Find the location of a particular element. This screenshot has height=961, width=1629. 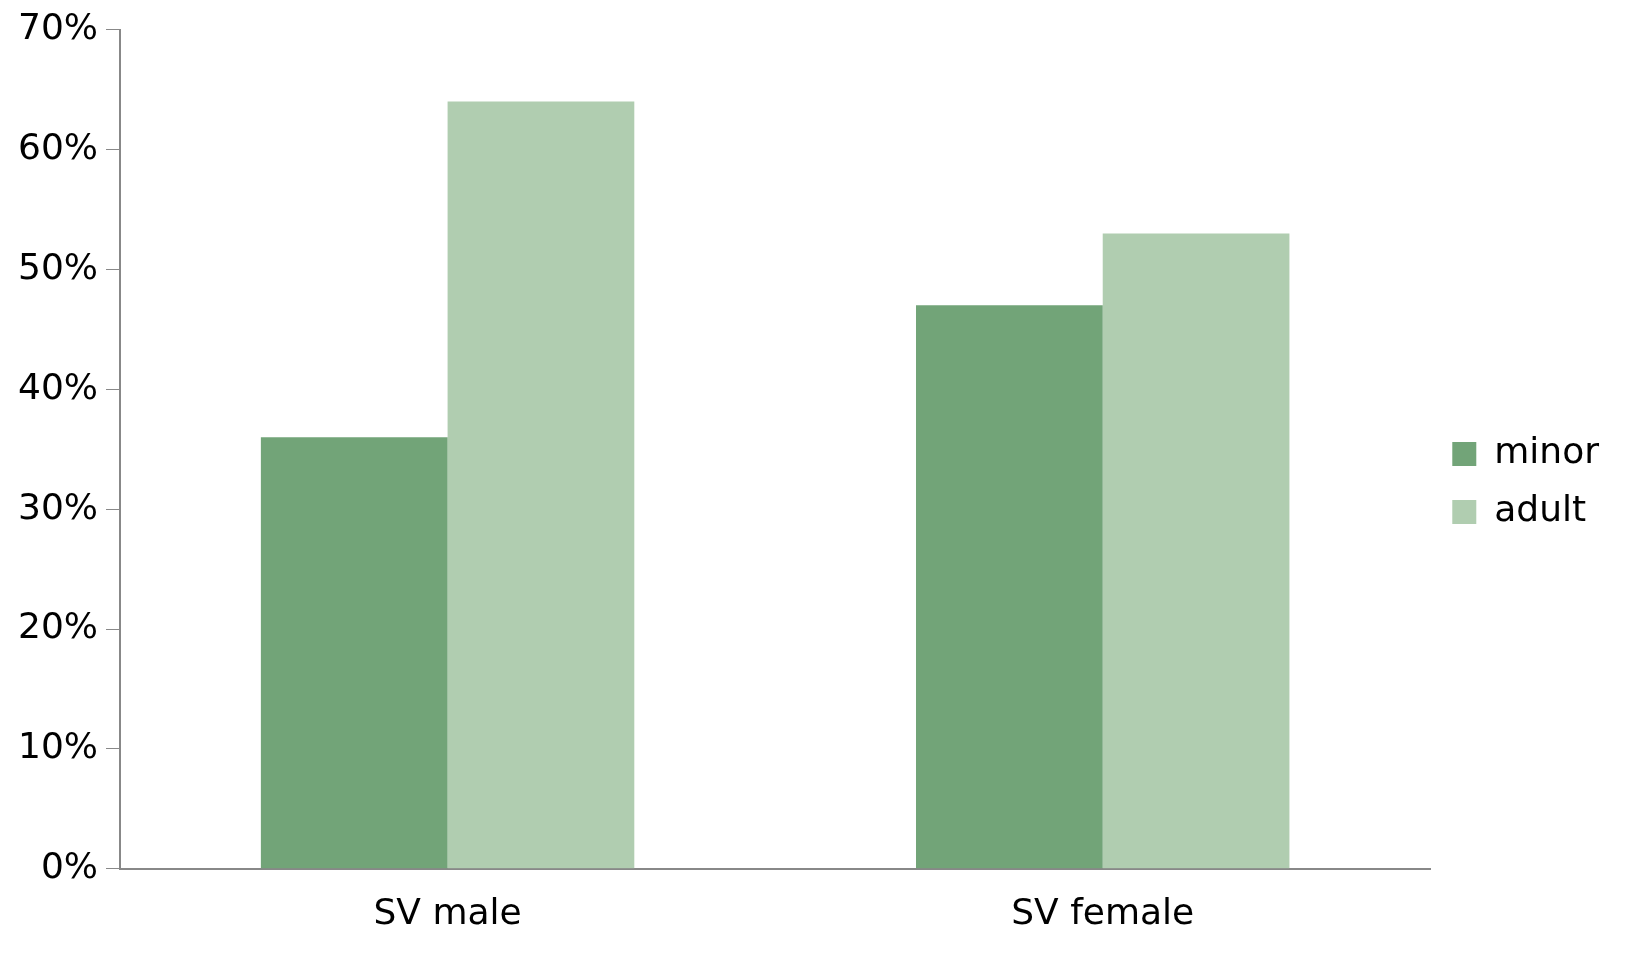

y-tick-label: 40% is located at coordinates (58, 386).